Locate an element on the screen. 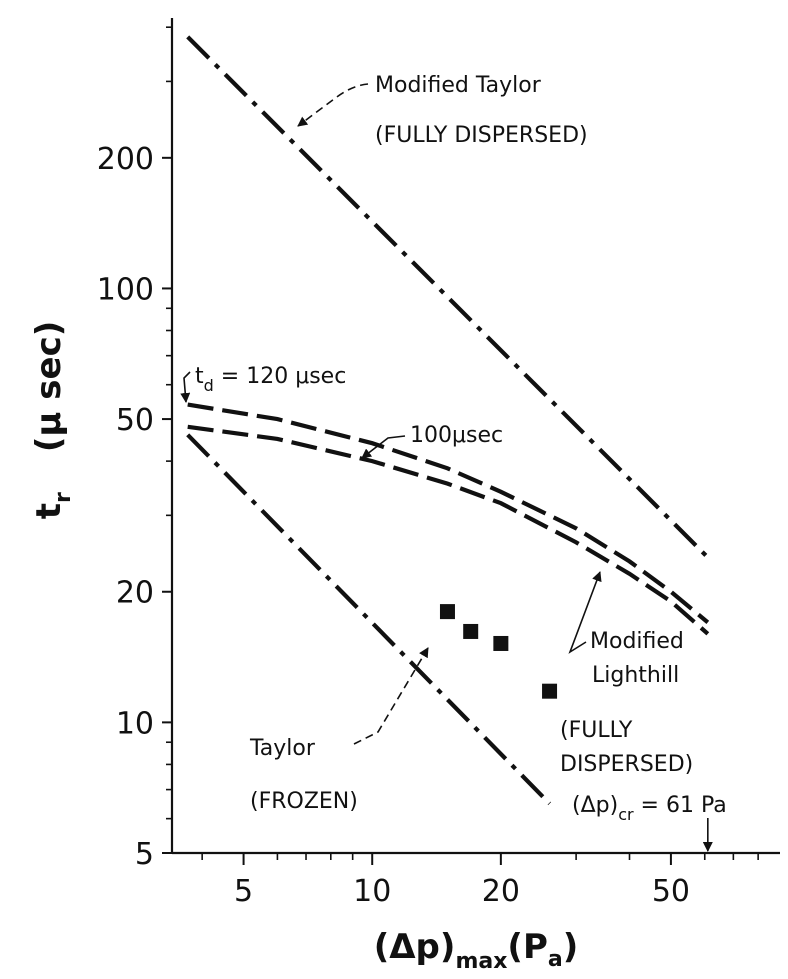 The height and width of the screenshot is (979, 788). label-td-120: td = 120 μsec is located at coordinates (270, 379).